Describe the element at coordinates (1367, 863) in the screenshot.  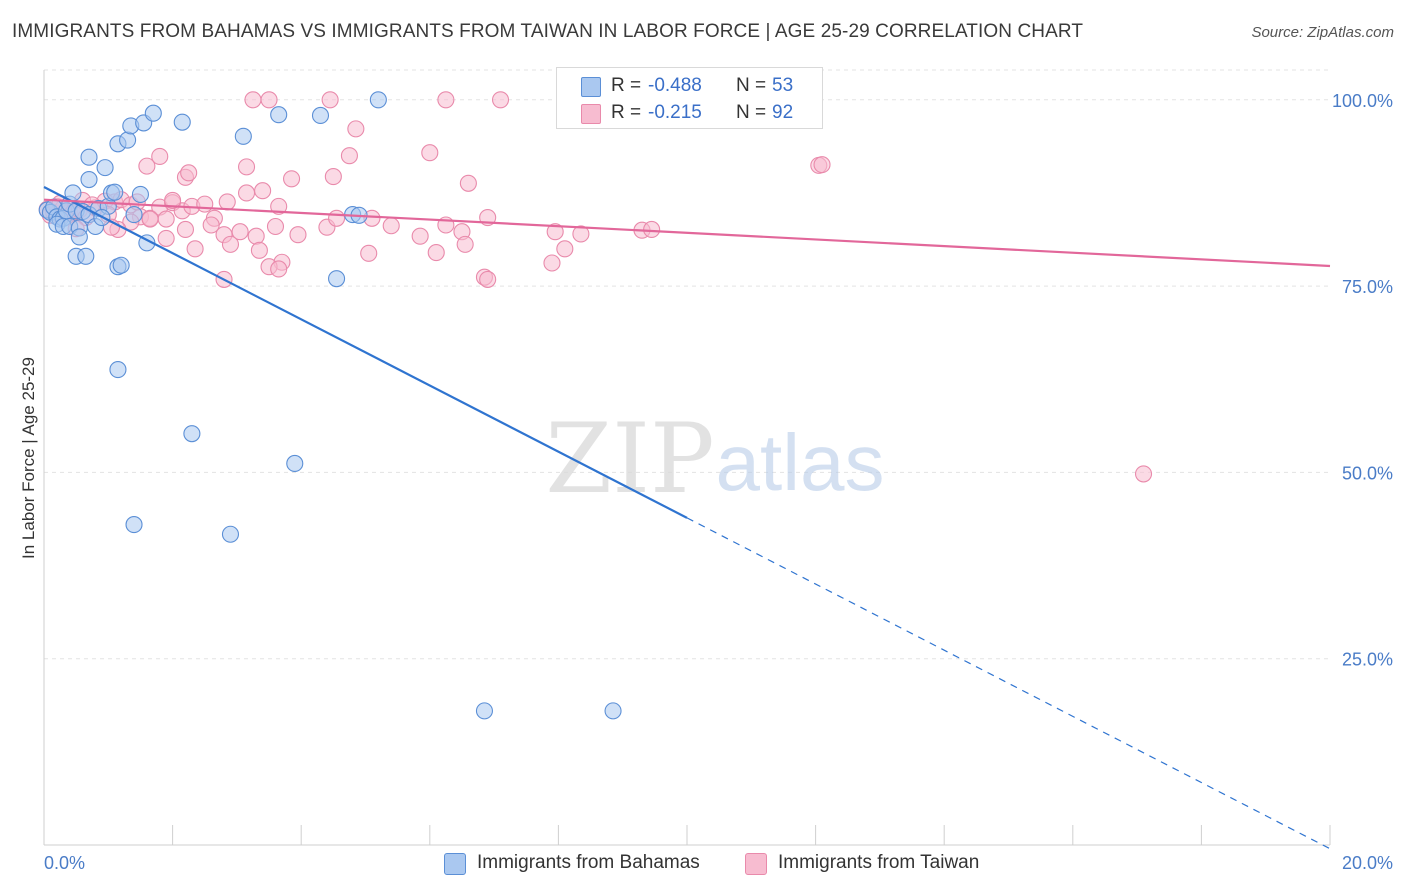
I see `x-tick-label: 20.0%` at that location.